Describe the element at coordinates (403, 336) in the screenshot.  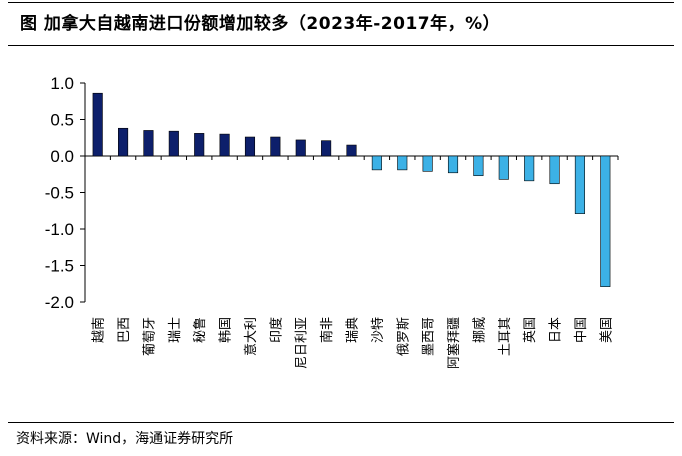
I see `x-category-label: 俄罗斯` at that location.